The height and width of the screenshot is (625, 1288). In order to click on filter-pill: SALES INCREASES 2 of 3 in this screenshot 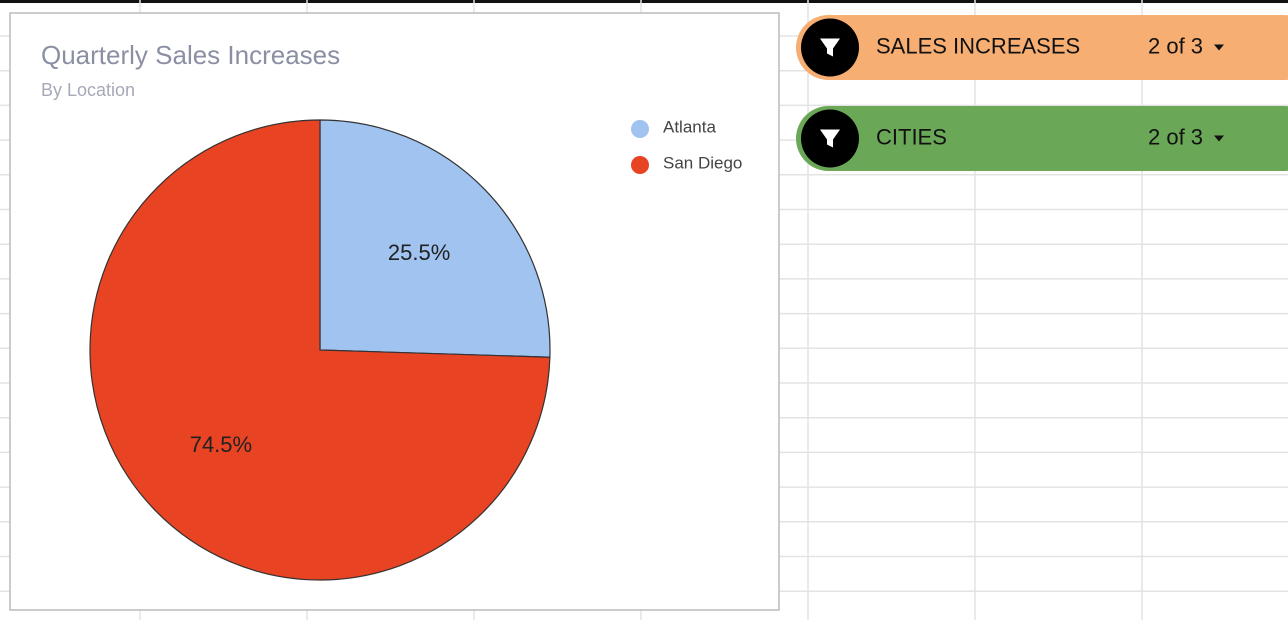, I will do `click(1042, 47)`.